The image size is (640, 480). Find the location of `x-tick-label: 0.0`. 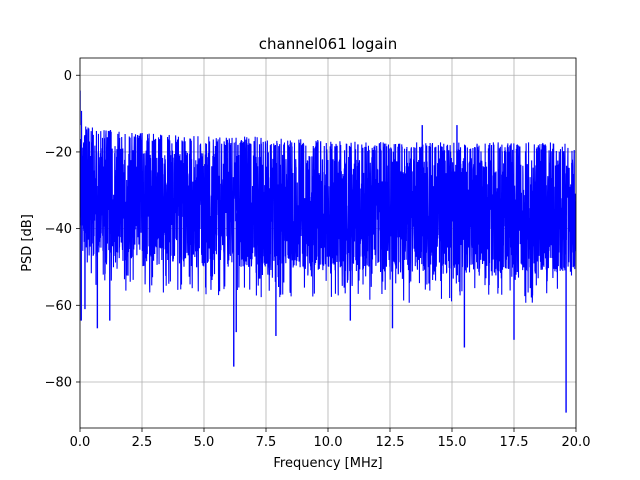

x-tick-label: 0.0 is located at coordinates (80, 442).